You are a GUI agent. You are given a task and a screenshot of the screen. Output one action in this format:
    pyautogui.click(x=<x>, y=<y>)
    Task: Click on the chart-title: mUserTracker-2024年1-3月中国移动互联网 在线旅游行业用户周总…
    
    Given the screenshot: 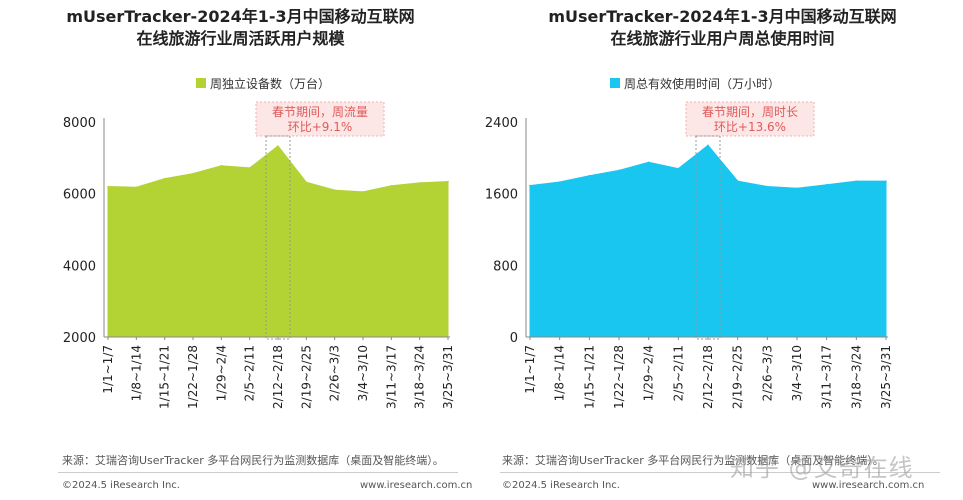 What is the action you would take?
    pyautogui.click(x=722, y=28)
    